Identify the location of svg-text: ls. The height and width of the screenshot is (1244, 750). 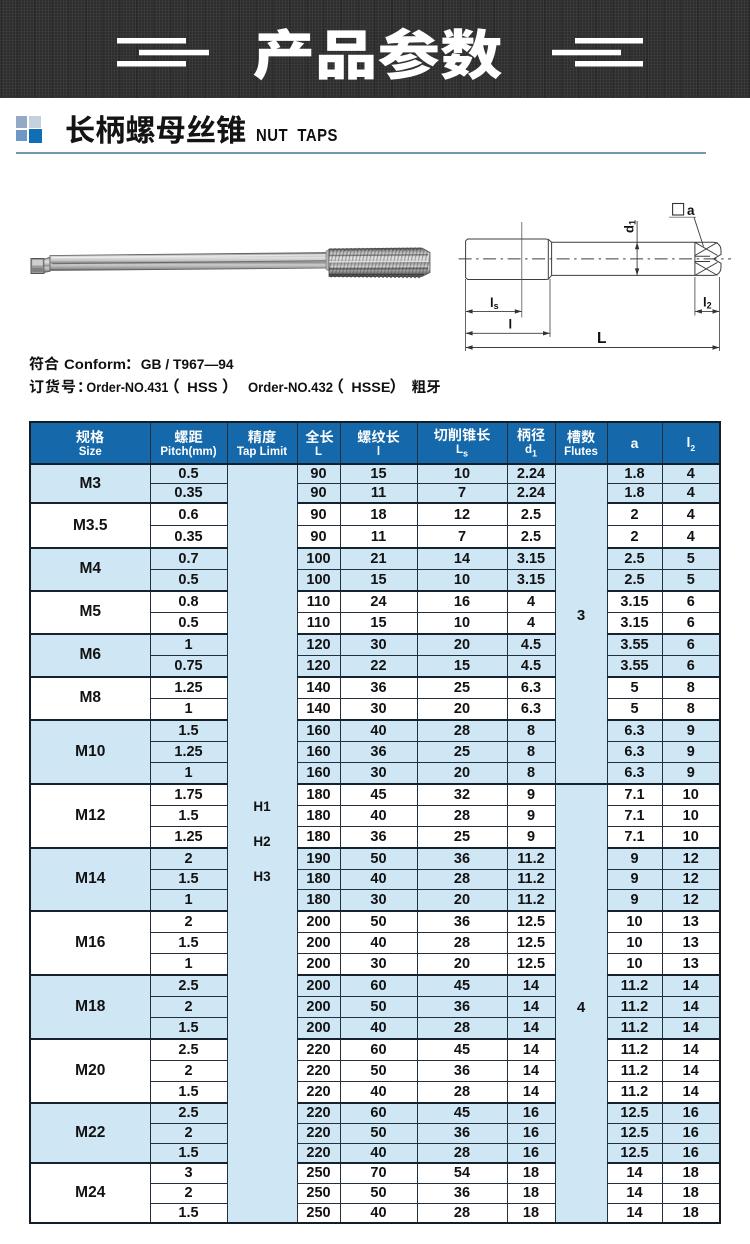
(494, 303).